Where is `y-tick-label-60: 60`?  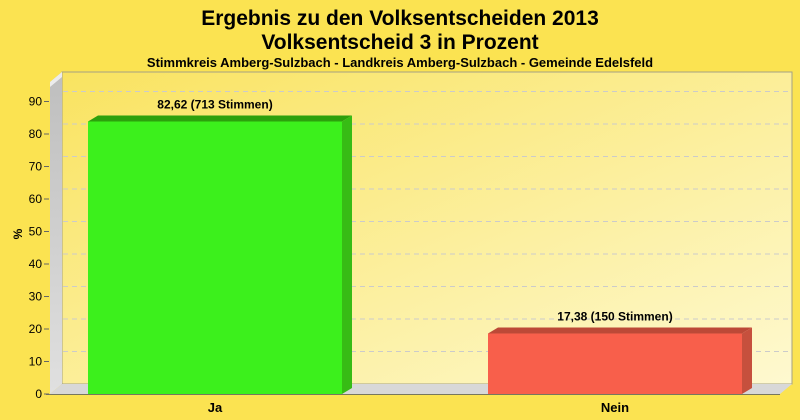 y-tick-label-60: 60 is located at coordinates (36, 199).